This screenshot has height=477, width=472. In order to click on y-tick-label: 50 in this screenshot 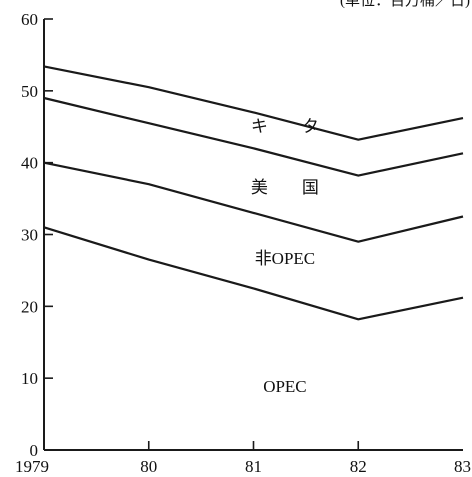, I will do `click(29, 91)`.